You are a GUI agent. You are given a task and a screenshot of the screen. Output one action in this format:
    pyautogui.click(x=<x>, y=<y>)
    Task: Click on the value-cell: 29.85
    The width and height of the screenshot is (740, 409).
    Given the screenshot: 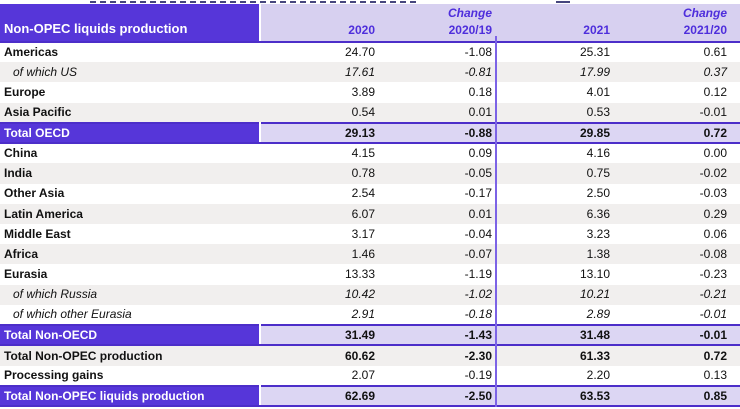 What is the action you would take?
    pyautogui.click(x=557, y=133)
    